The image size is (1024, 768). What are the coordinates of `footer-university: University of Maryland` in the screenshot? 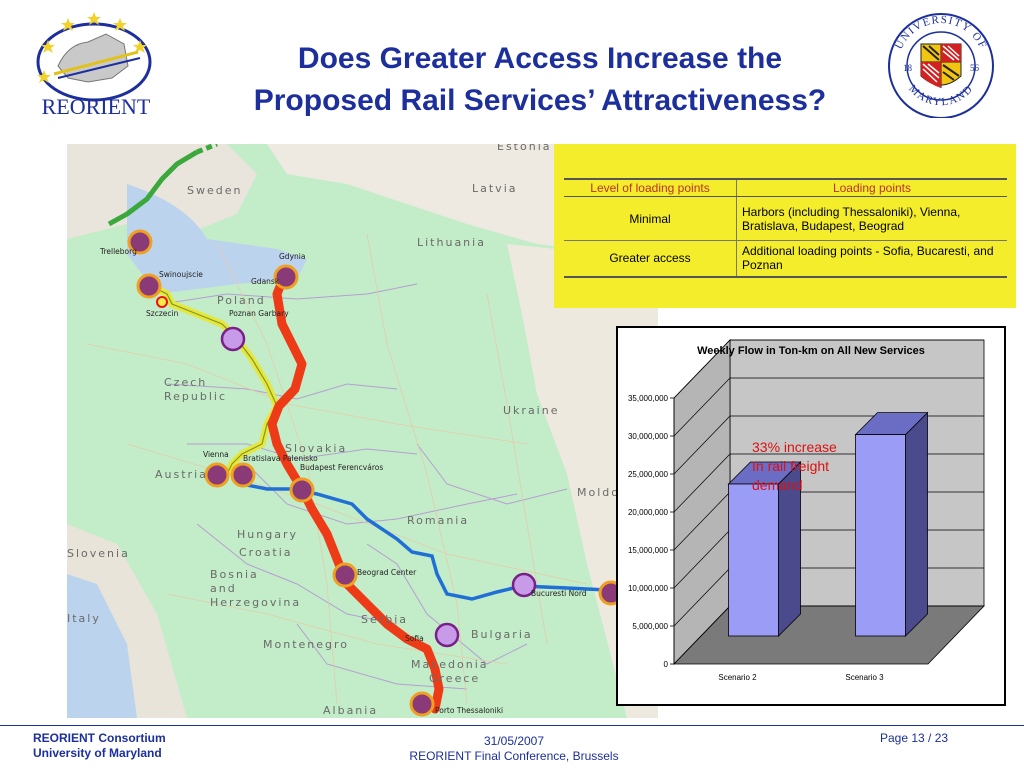 It's located at (97, 753).